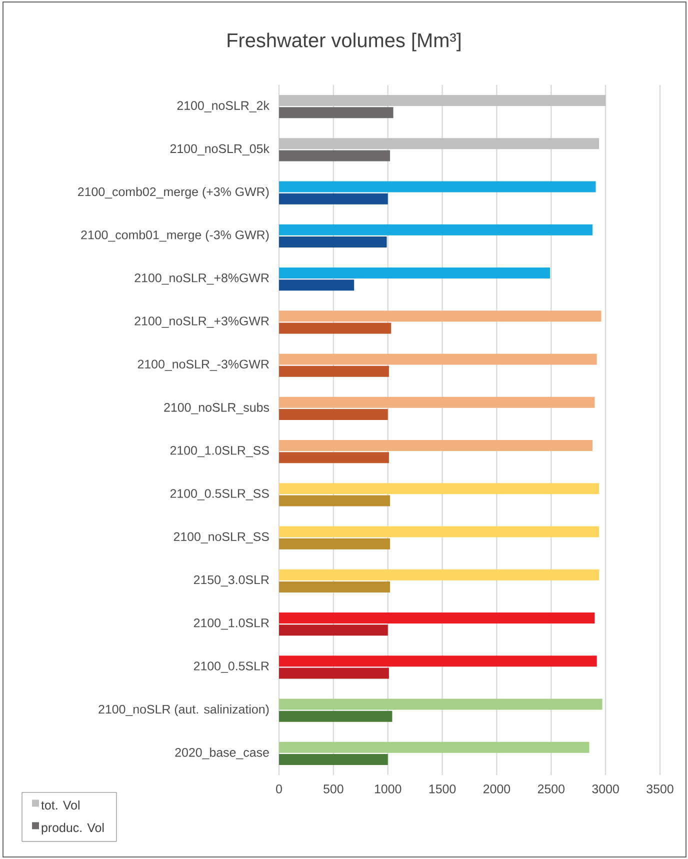  I want to click on y-tick-label: 2100_noSLR_05k, so click(220, 150).